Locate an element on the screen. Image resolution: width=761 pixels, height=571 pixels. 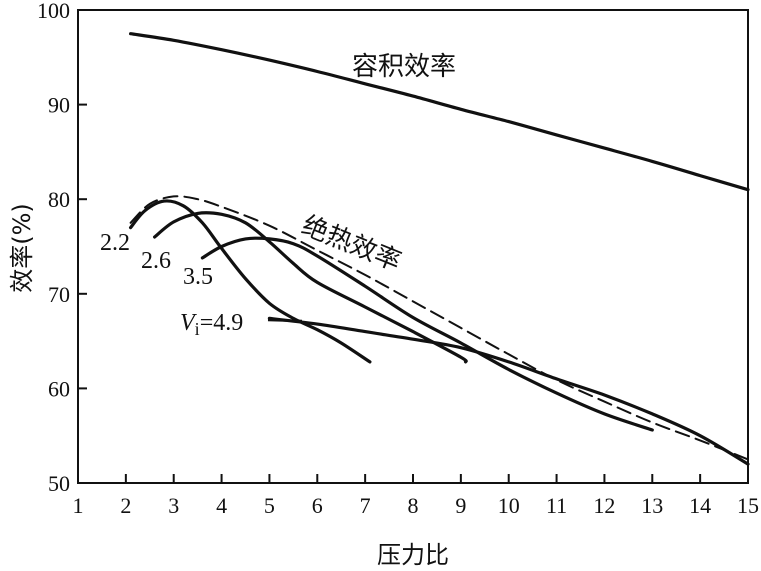
x-tick-label: 8 is located at coordinates (413, 505).